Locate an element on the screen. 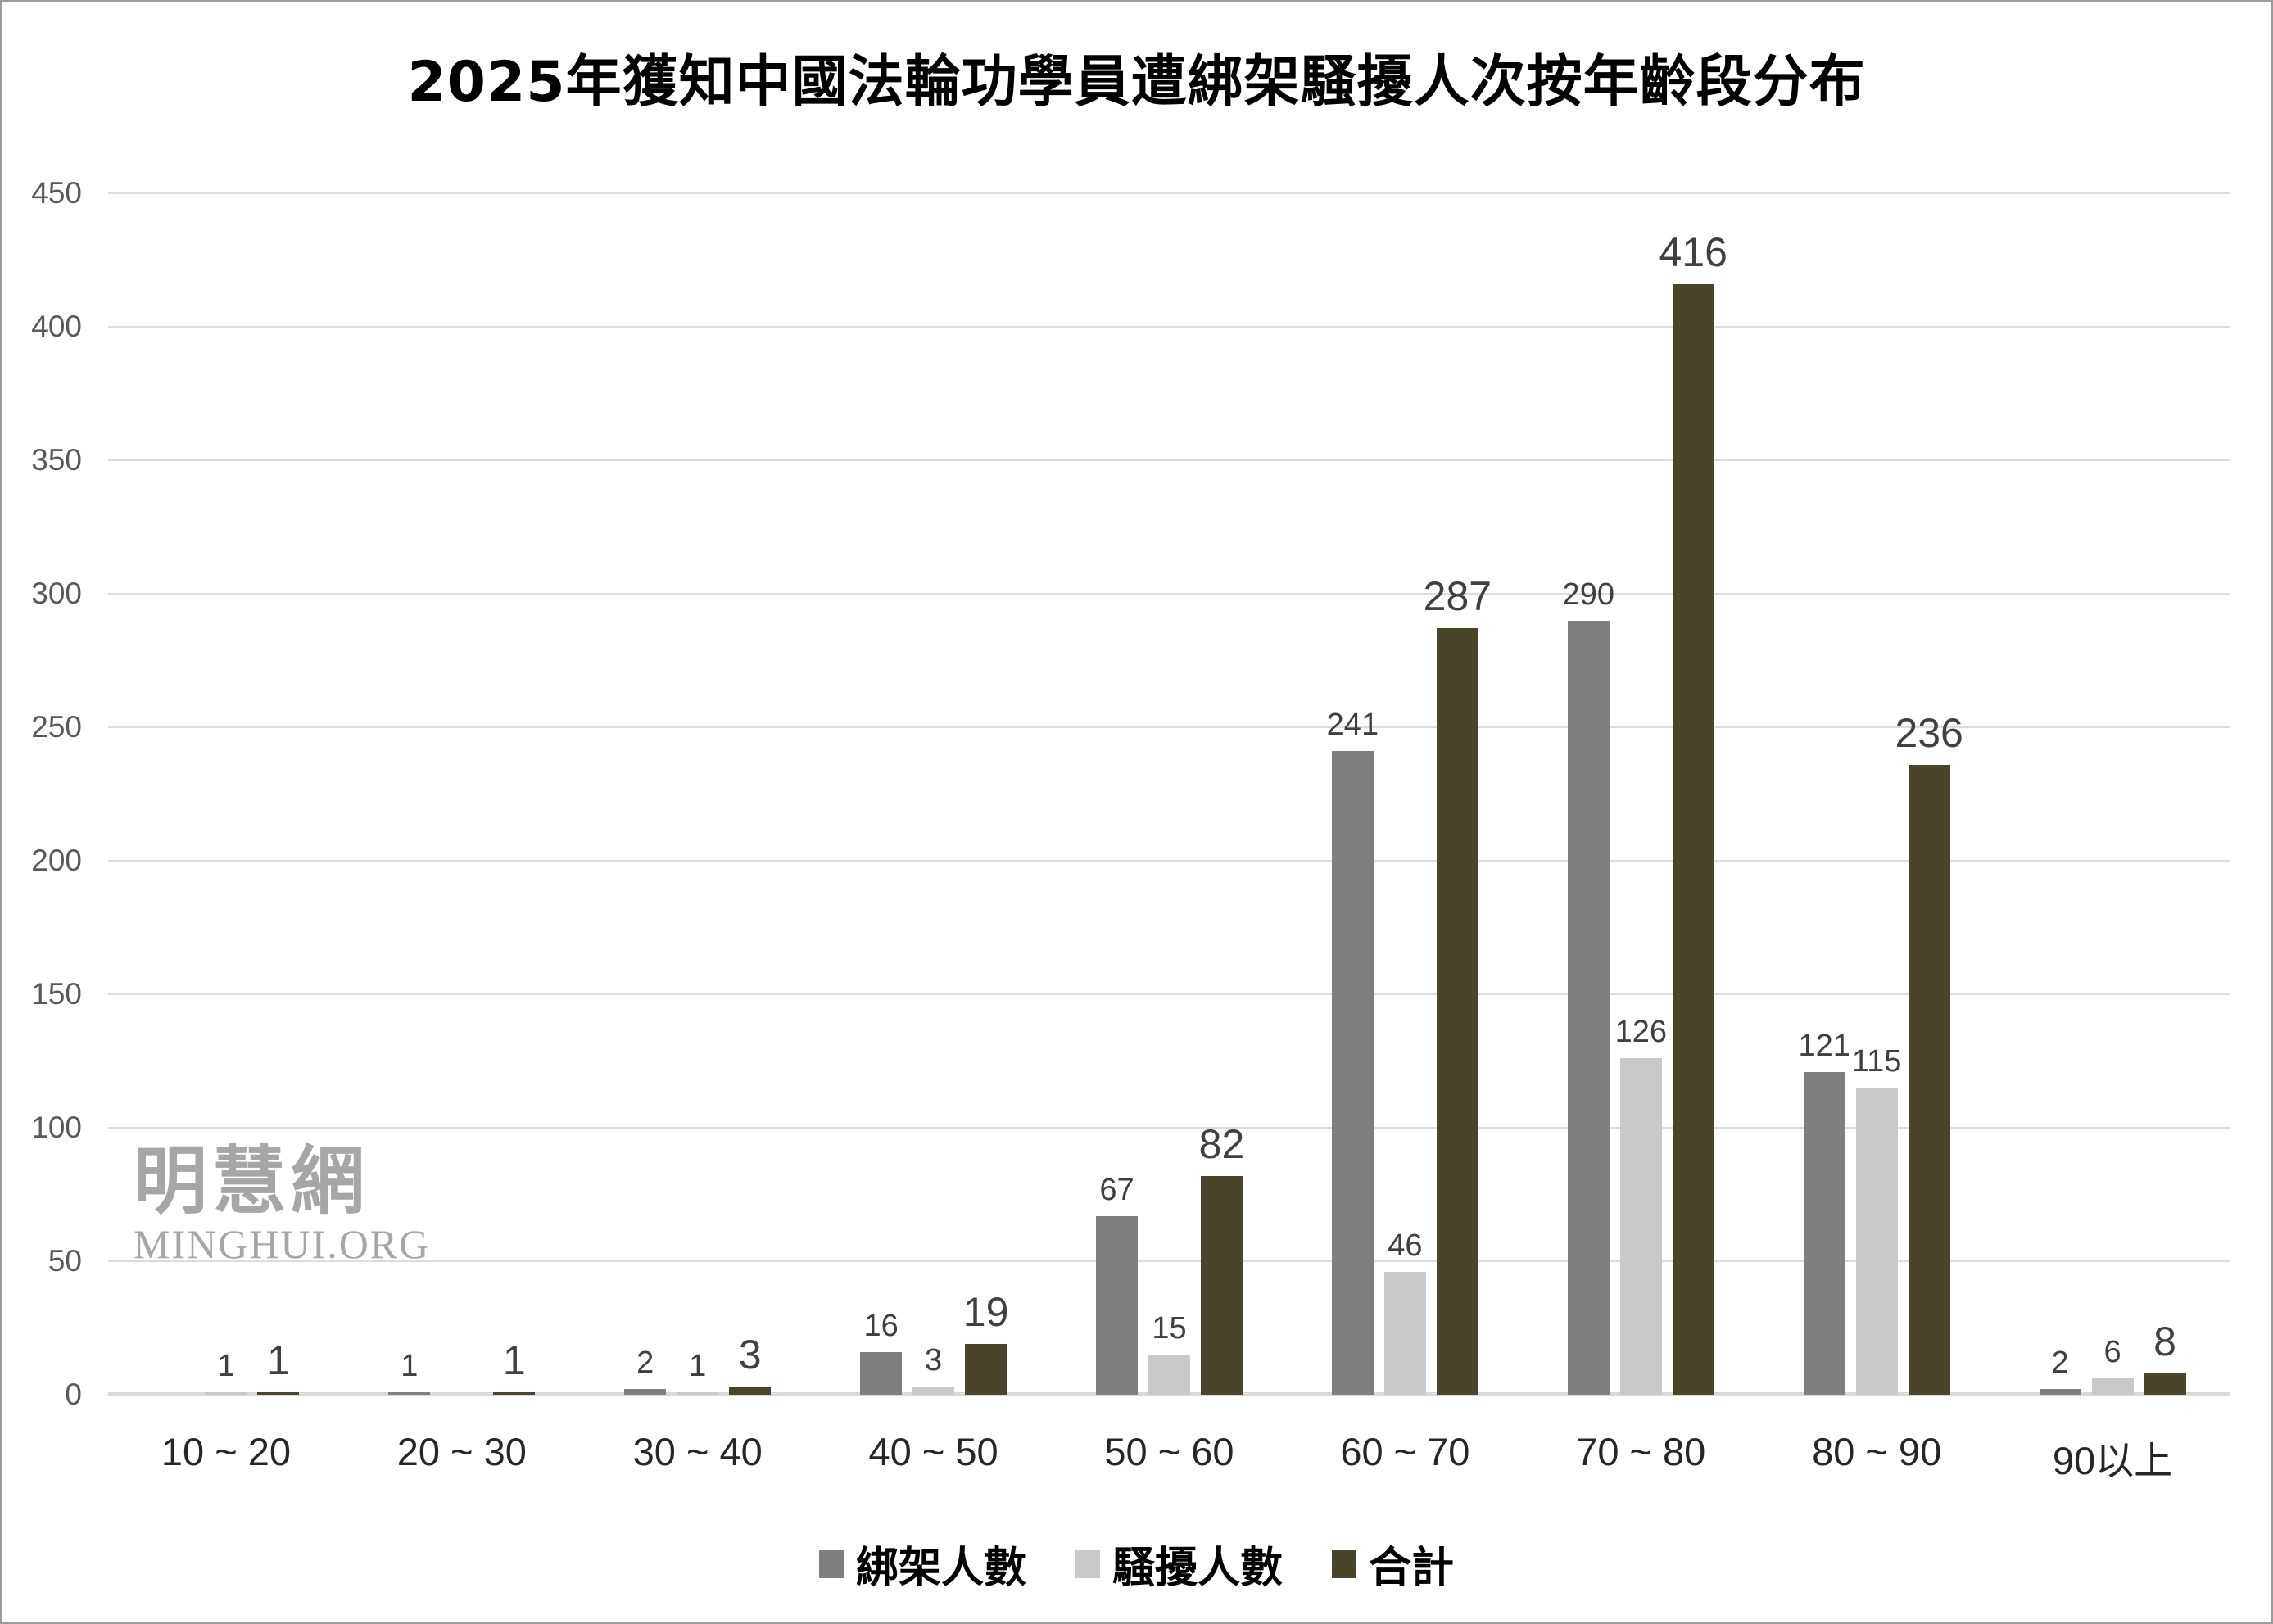 This screenshot has width=2273, height=1624. bar-slot: 16 is located at coordinates (881, 794).